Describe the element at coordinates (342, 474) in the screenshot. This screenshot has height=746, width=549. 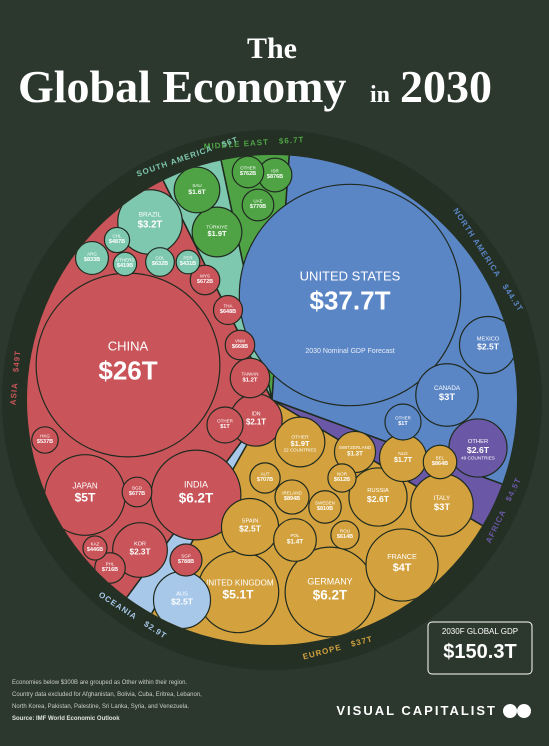
I see `country-name: NOR` at that location.